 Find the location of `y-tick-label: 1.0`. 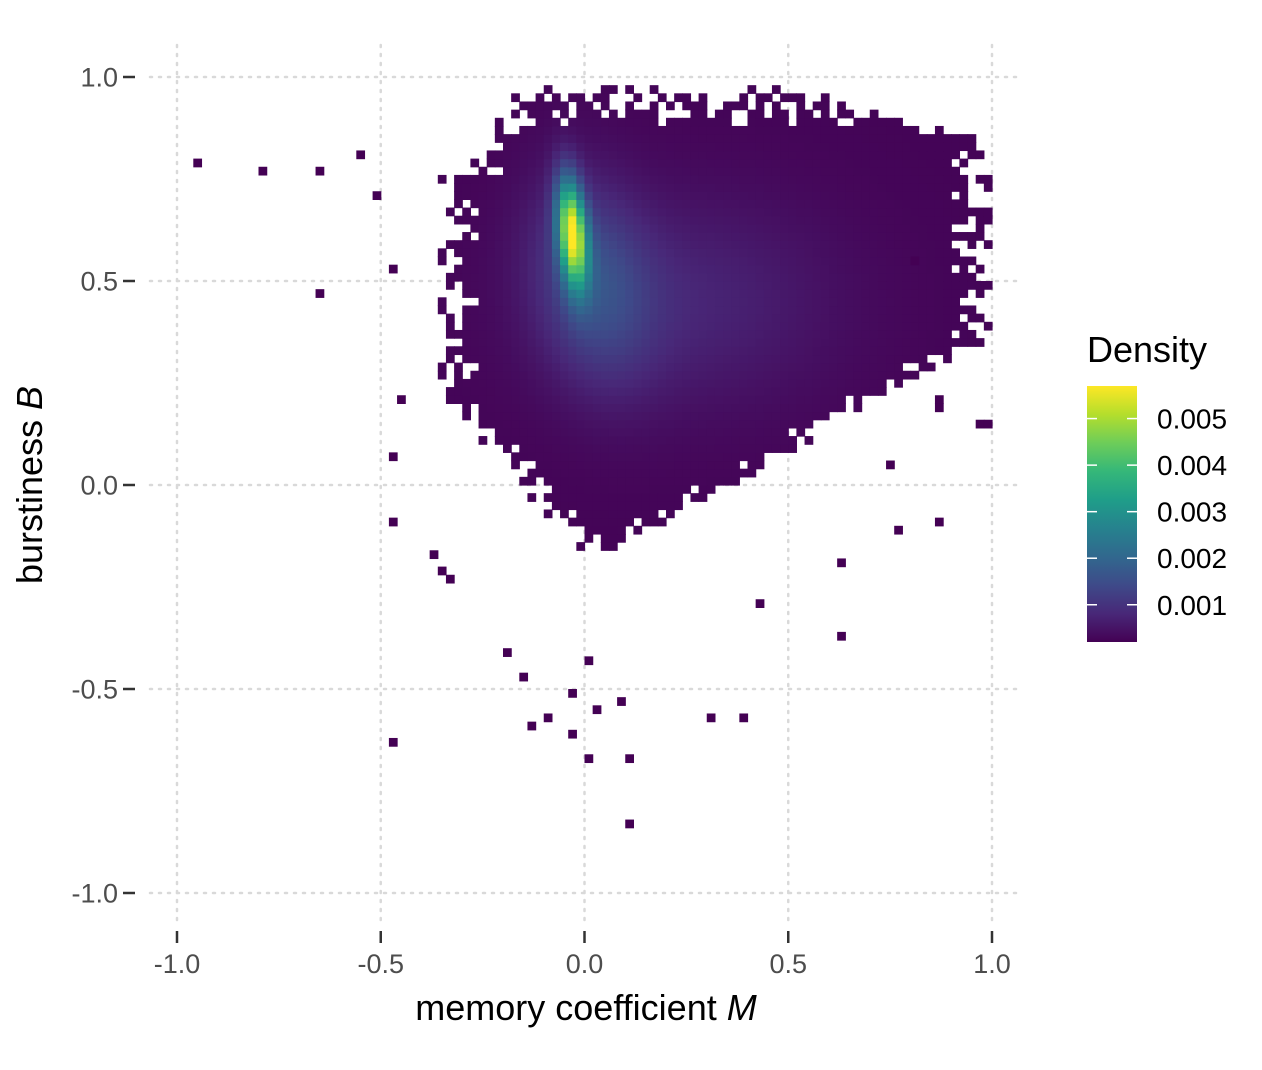

y-tick-label: 1.0 is located at coordinates (99, 78).